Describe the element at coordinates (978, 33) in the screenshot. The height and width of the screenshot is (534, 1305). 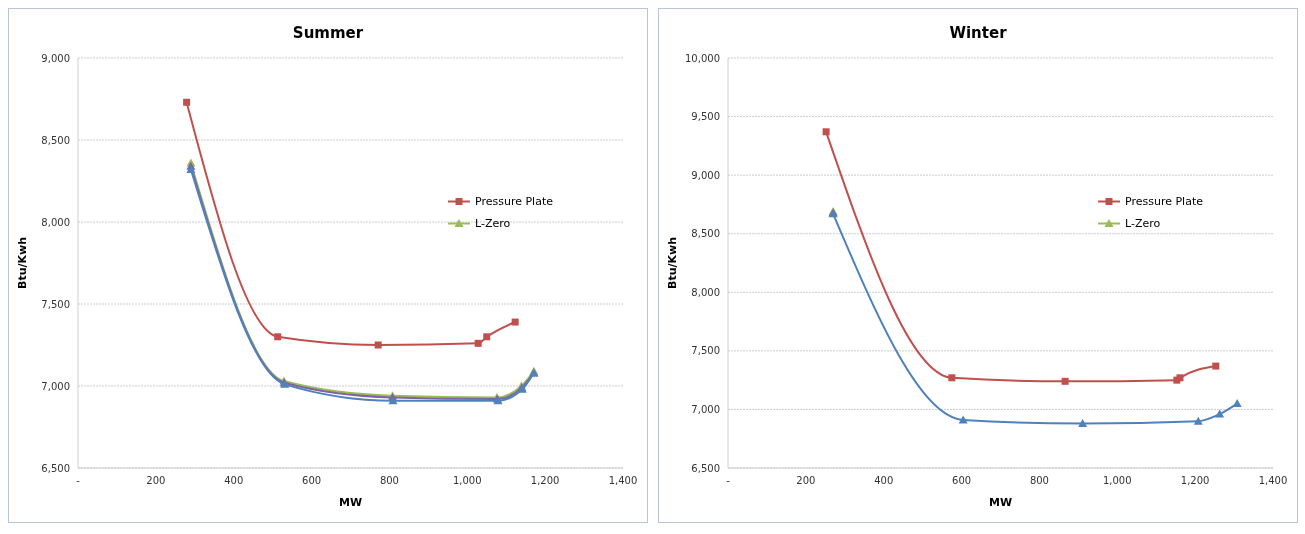
I see `chart-title: Winter` at that location.